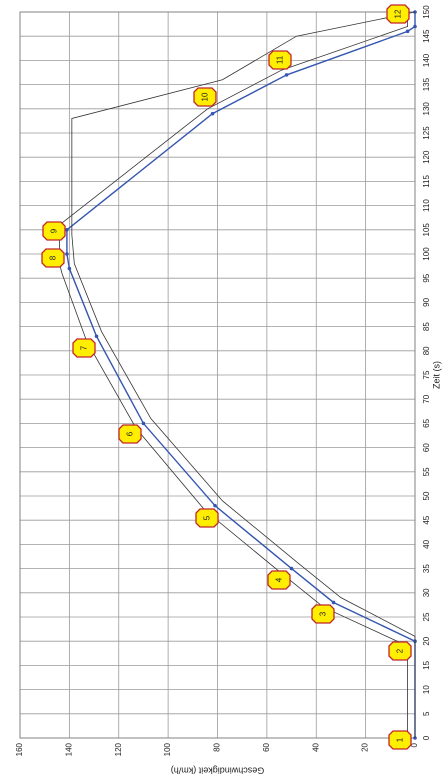 Image resolution: width=444 pixels, height=782 pixels. What do you see at coordinates (426, 422) in the screenshot?
I see `x-tick-label: 65` at bounding box center [426, 422].